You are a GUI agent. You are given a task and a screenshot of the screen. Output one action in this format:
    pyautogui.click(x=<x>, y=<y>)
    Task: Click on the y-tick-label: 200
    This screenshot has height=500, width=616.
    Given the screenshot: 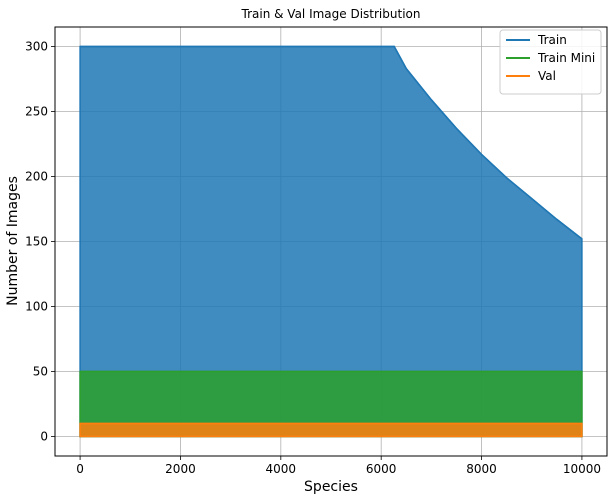 What is the action you would take?
    pyautogui.click(x=36, y=177)
    